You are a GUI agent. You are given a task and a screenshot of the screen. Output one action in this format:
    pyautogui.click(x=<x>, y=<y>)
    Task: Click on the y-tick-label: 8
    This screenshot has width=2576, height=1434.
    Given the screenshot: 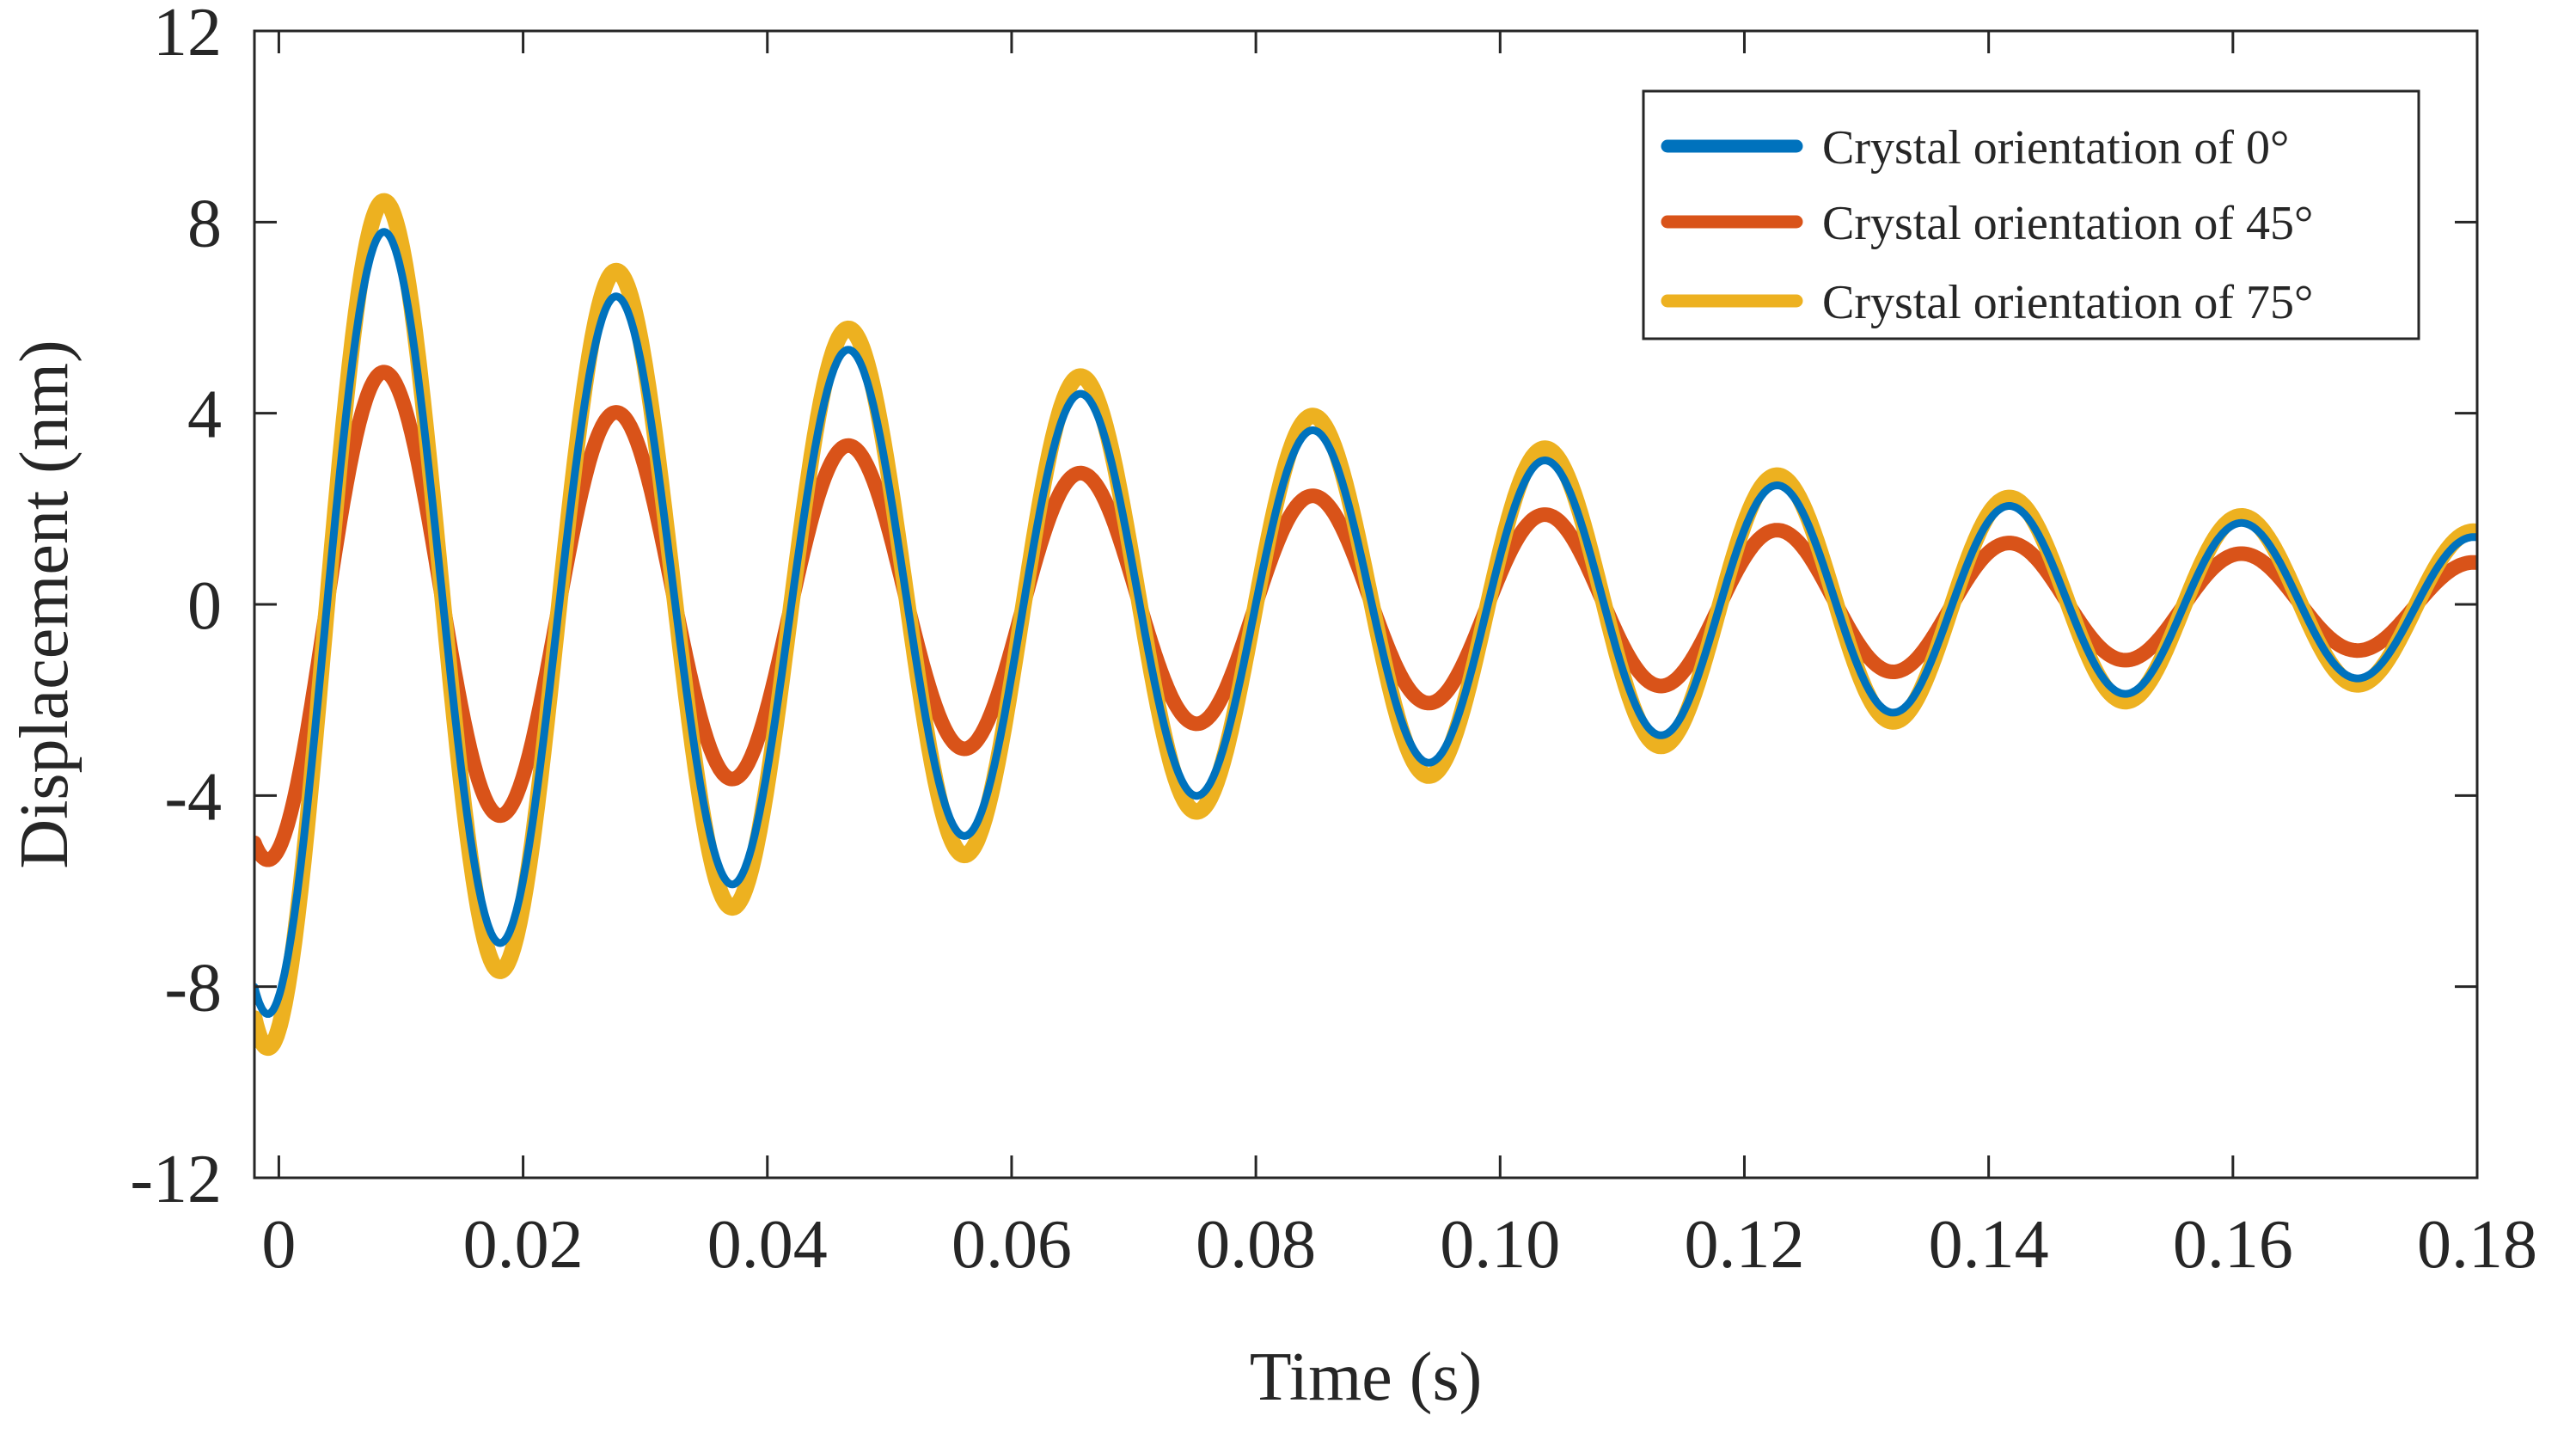 What is the action you would take?
    pyautogui.click(x=204, y=223)
    